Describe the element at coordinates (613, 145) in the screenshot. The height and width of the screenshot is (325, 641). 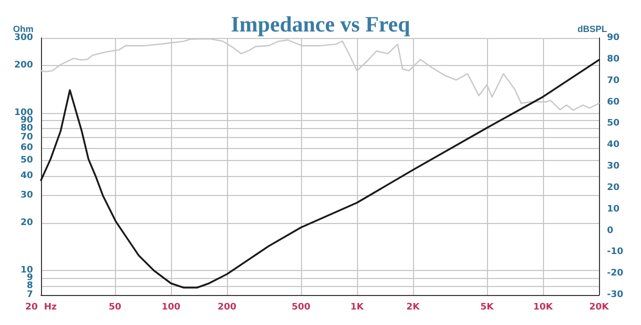
I see `y2-tick-label: 40` at that location.